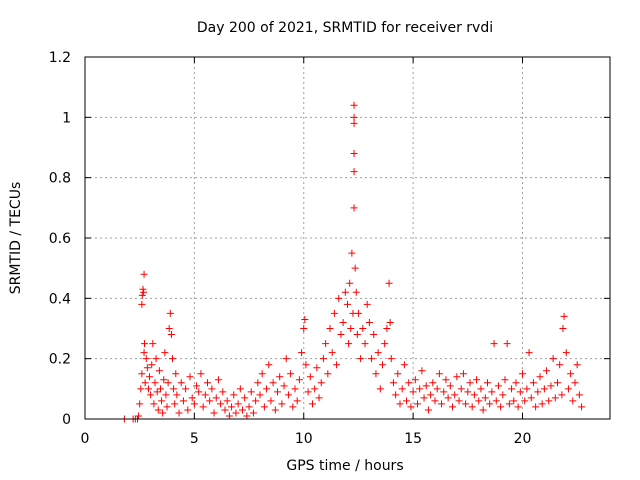  Describe the element at coordinates (16, 238) in the screenshot. I see `y-axis-label: SRMTID / TECUs` at that location.